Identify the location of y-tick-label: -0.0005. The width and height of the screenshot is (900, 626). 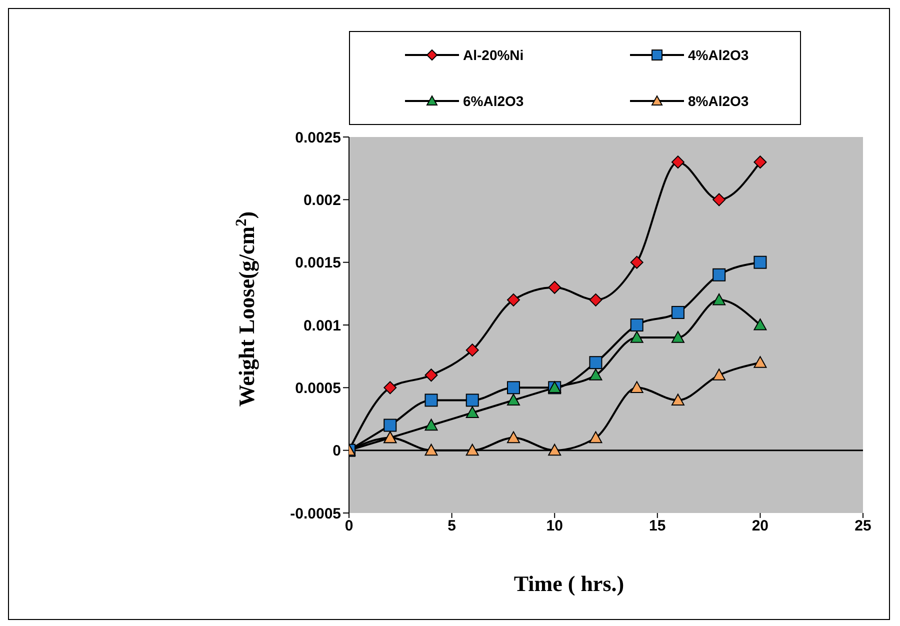
(315, 513).